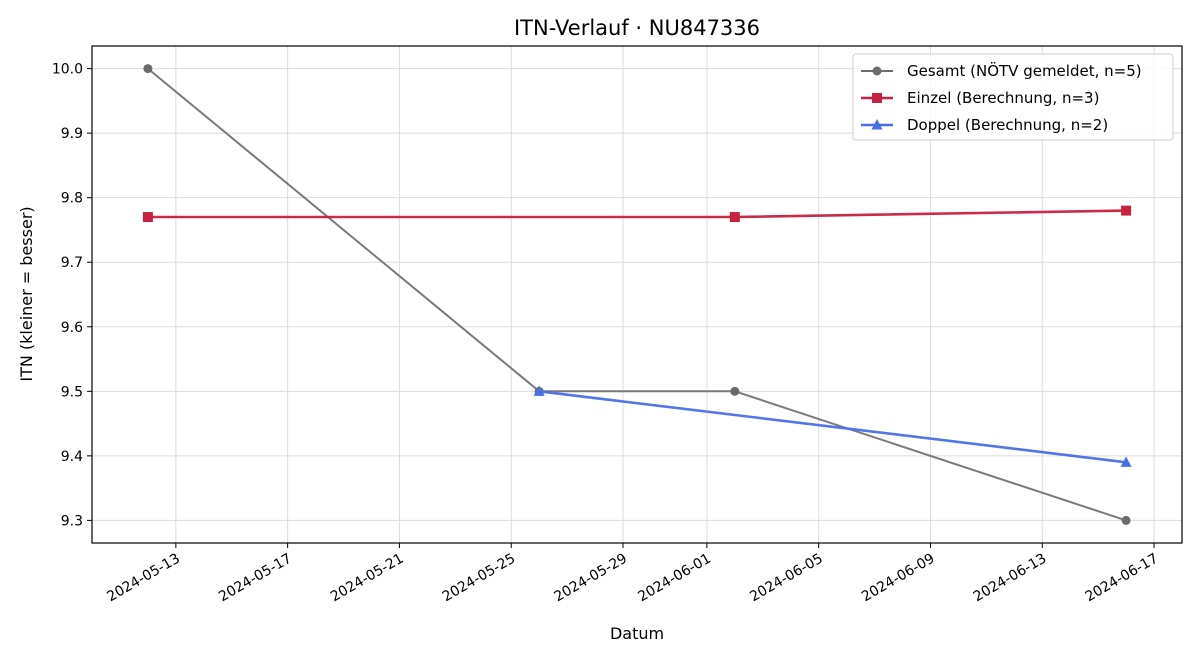  I want to click on x-tick-label: 2024-05-13, so click(143, 578).